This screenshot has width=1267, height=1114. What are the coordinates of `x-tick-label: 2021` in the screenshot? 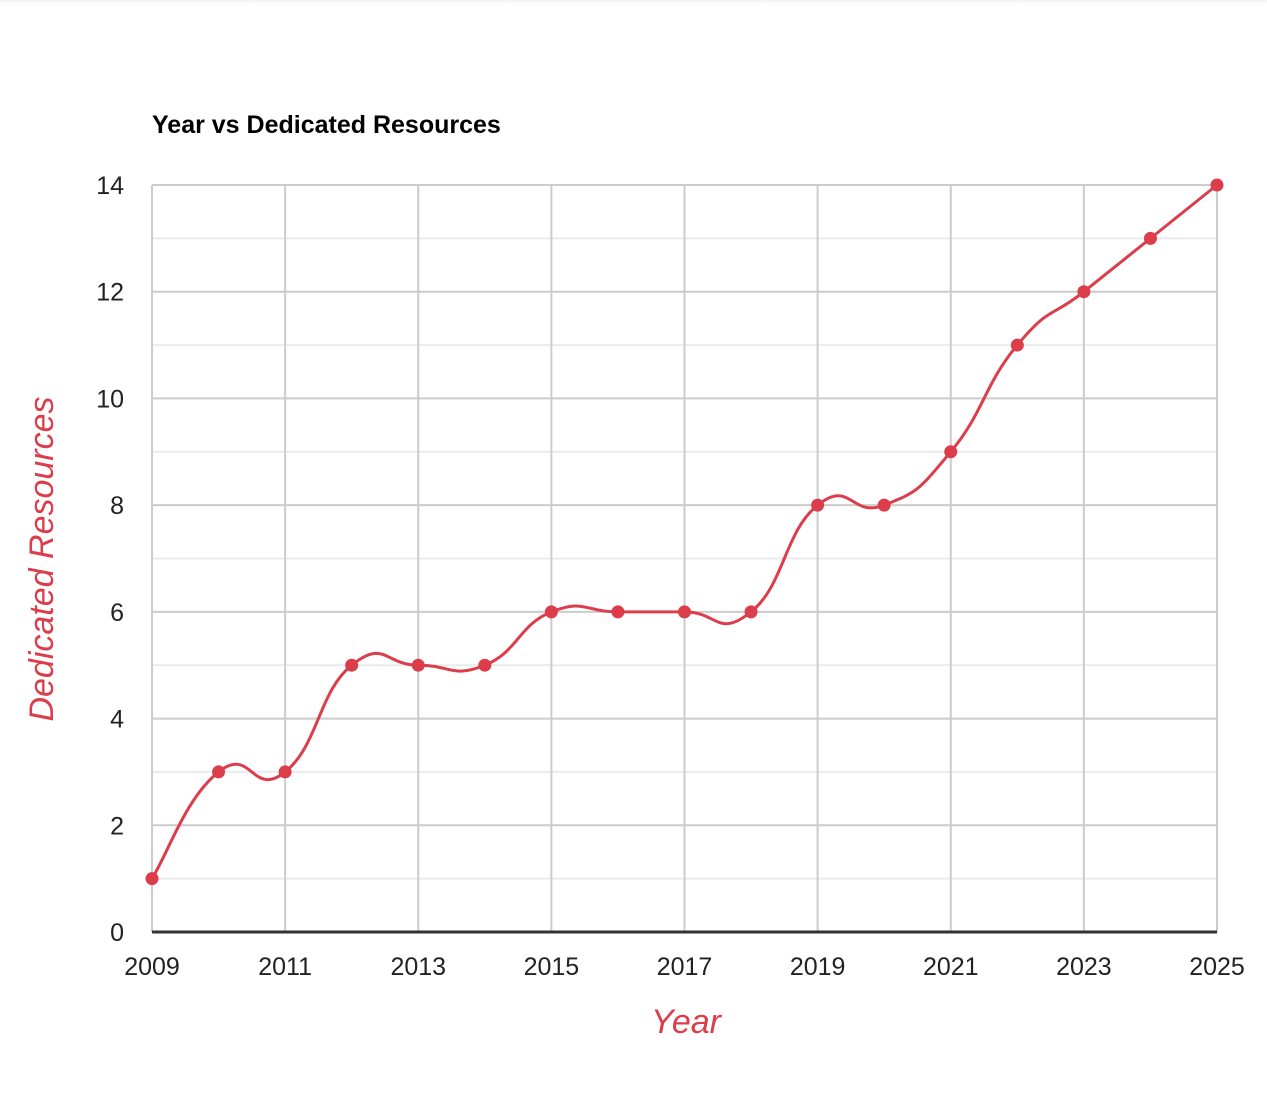 It's located at (951, 967).